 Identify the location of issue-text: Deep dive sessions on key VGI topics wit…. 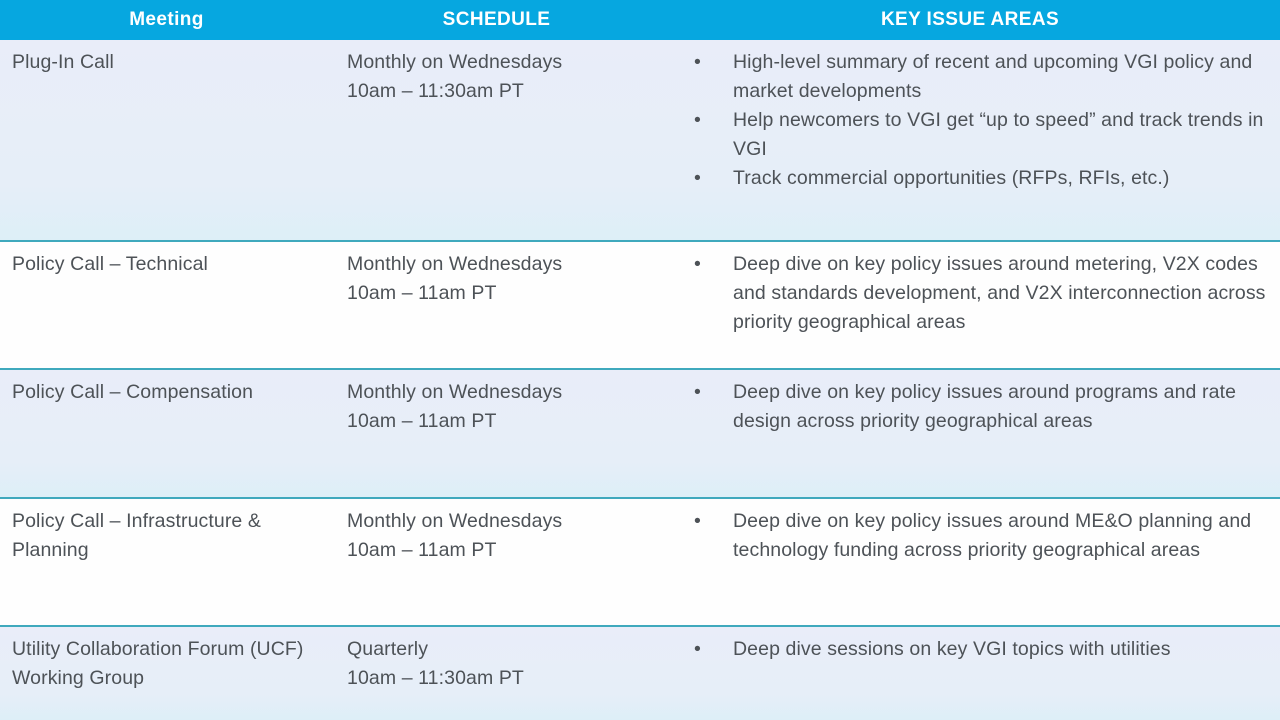
(952, 649).